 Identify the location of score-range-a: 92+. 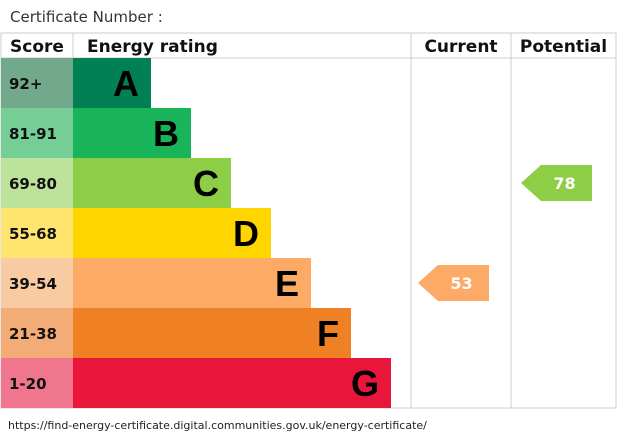
(25, 84).